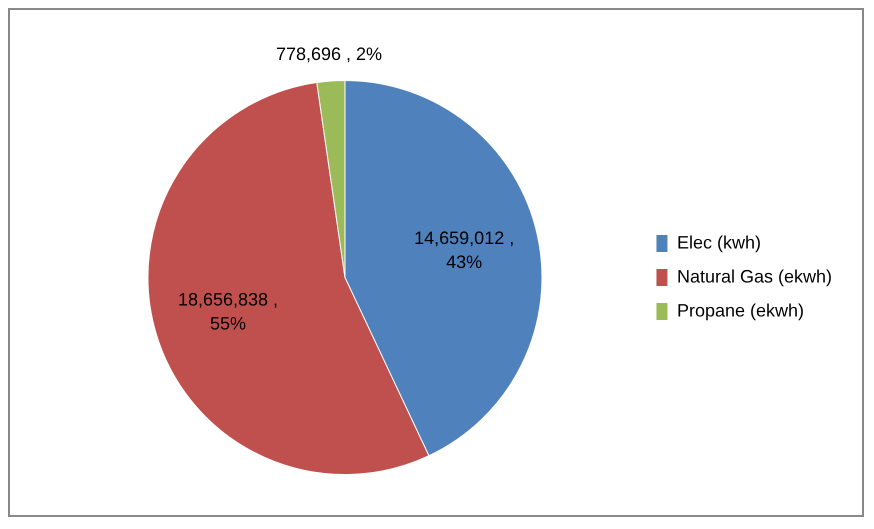  What do you see at coordinates (464, 250) in the screenshot?
I see `data-label: 14,659,012 , 43%` at bounding box center [464, 250].